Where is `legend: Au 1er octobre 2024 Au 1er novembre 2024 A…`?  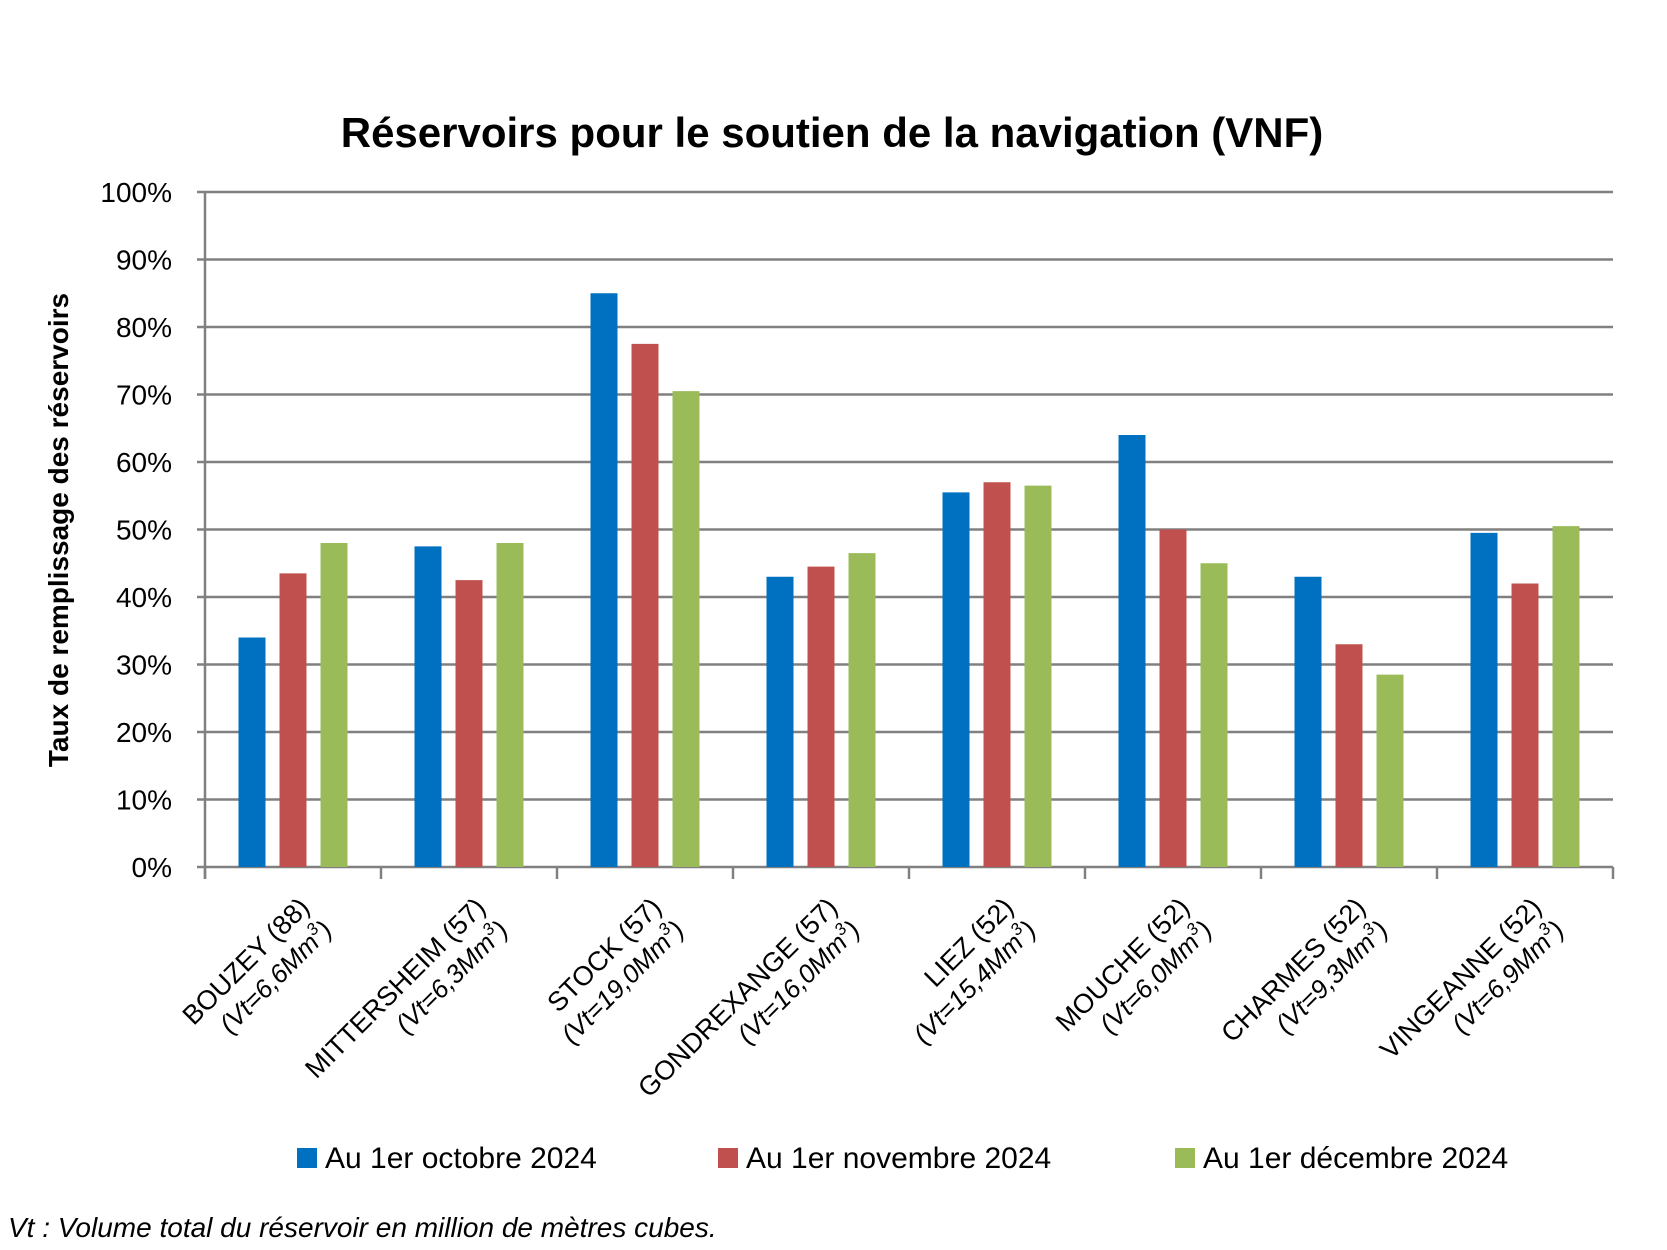 legend: Au 1er octobre 2024 Au 1er novembre 2024 A… is located at coordinates (902, 1158).